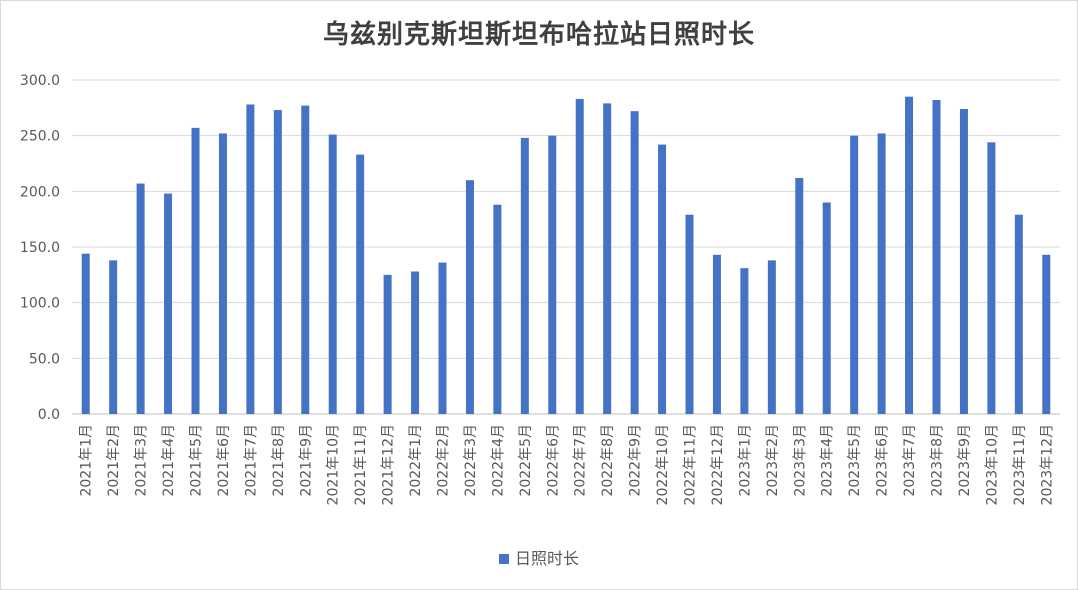  I want to click on x-tick-label: 2022年1月, so click(416, 460).